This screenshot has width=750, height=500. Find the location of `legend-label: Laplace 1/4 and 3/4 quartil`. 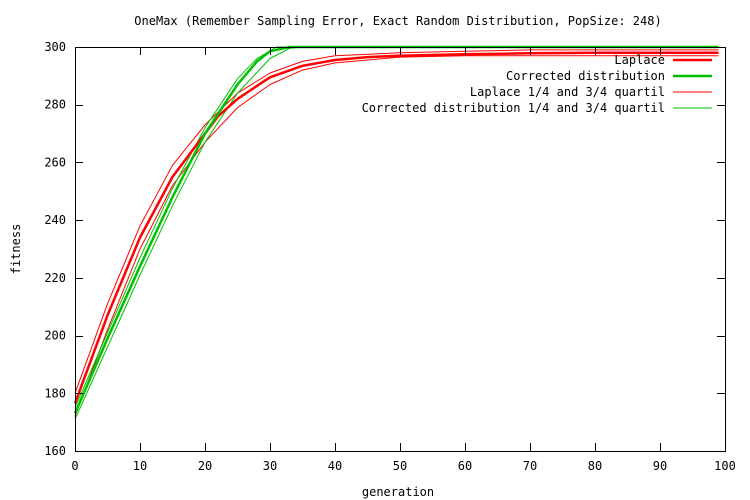

legend-label: Laplace 1/4 and 3/4 quartil is located at coordinates (567, 92).